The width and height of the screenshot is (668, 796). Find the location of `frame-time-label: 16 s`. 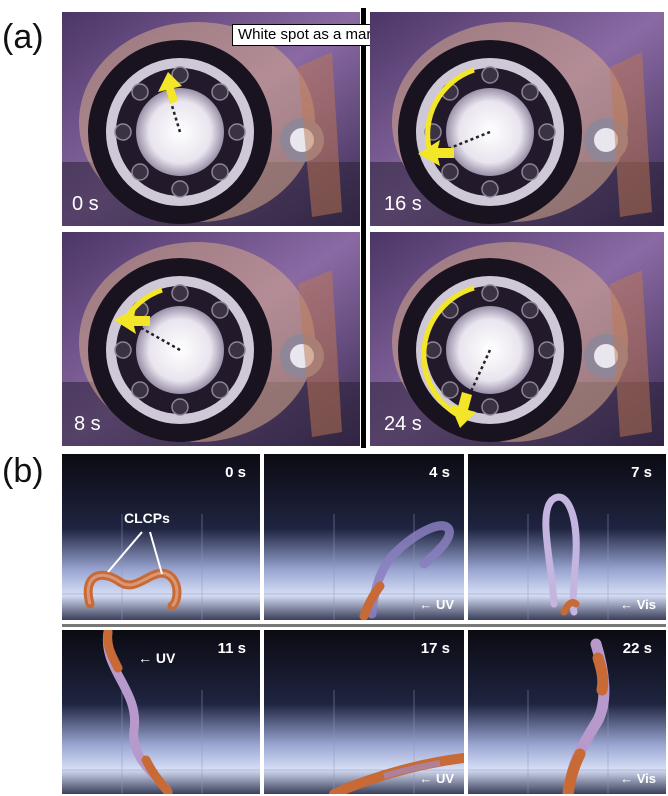

frame-time-label: 16 s is located at coordinates (403, 204).